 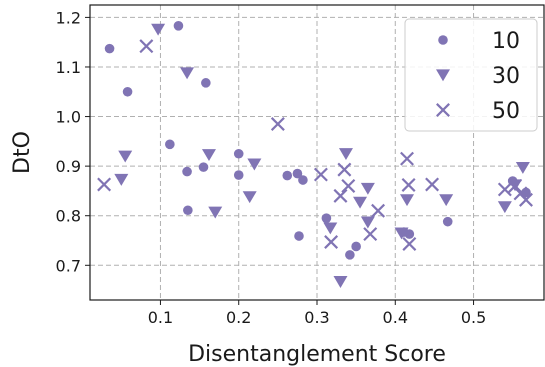 I want to click on x-tick-label: 0.3, so click(x=316, y=317).